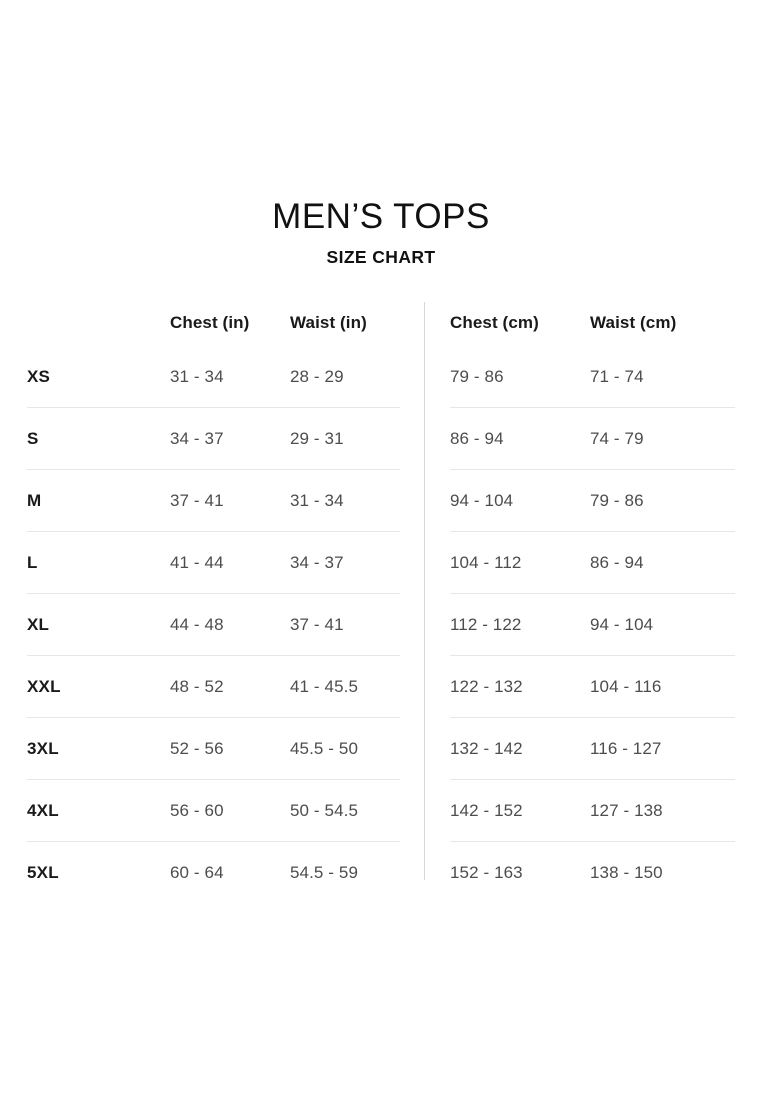 This screenshot has width=762, height=1100. Describe the element at coordinates (662, 686) in the screenshot. I see `waist-cm-value: 104 - 116` at that location.